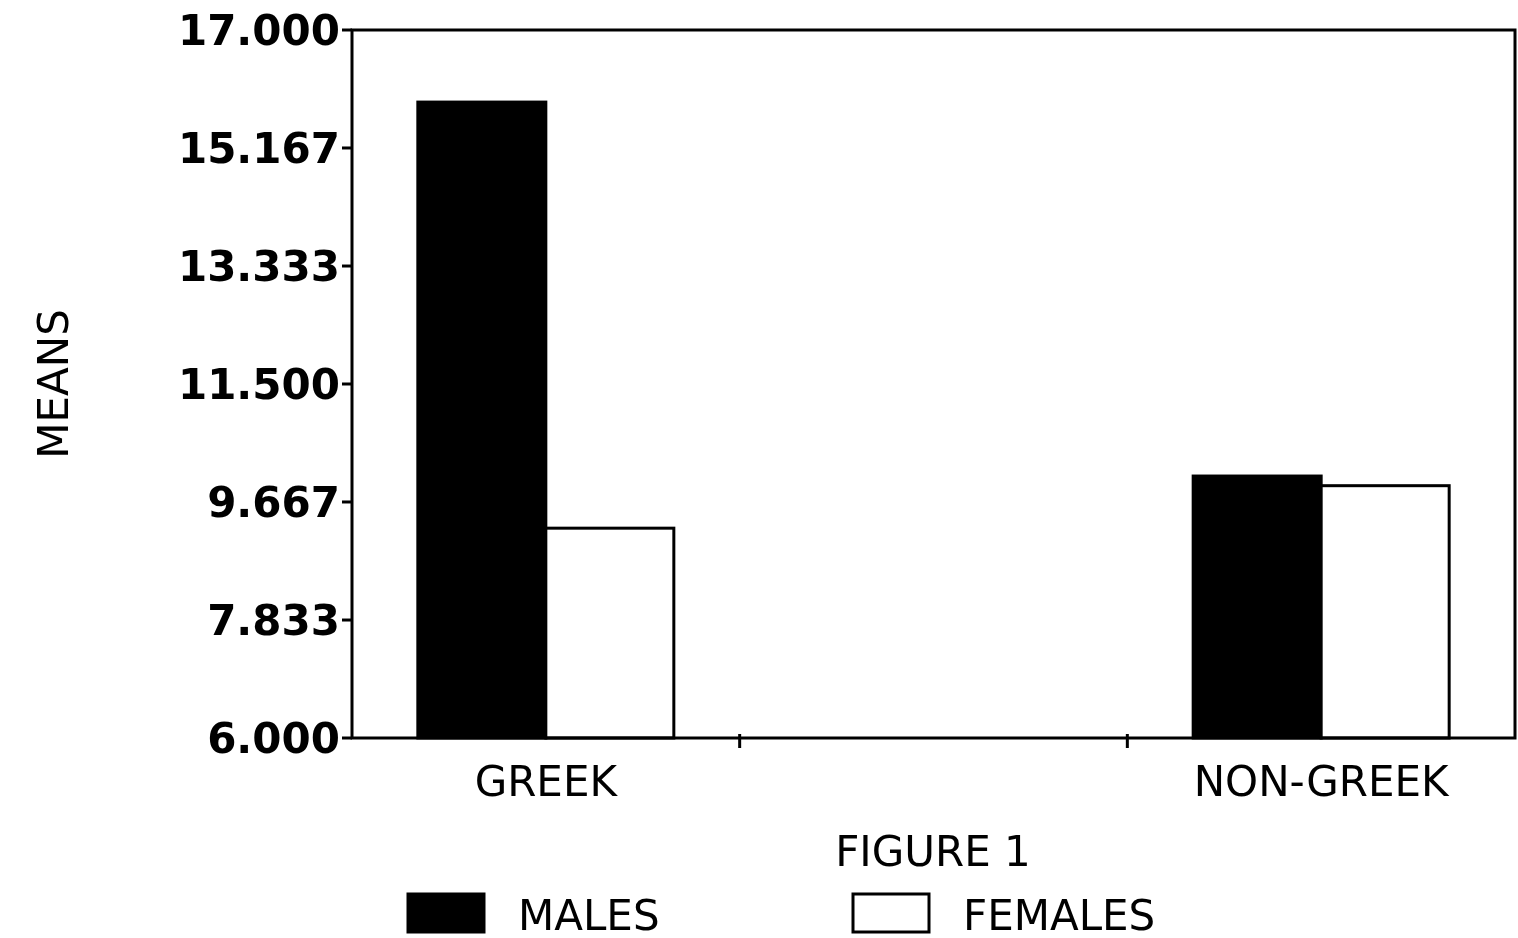 The image size is (1518, 938). What do you see at coordinates (1059, 914) in the screenshot?
I see `legend-label: FEMALES` at bounding box center [1059, 914].